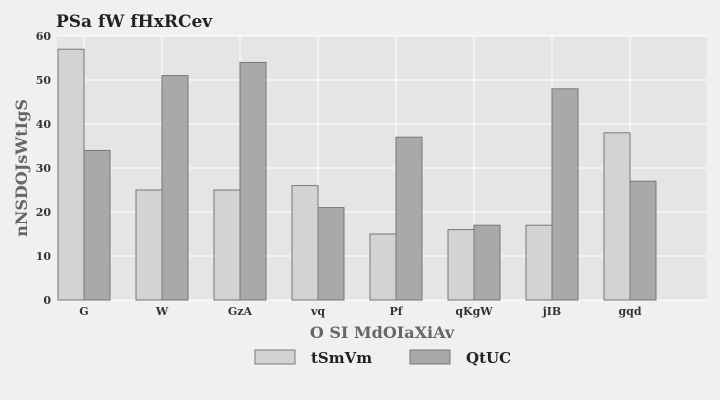 The height and width of the screenshot is (400, 720). What do you see at coordinates (487, 262) in the screenshot?
I see `bar-QtUC-qKgW` at bounding box center [487, 262].